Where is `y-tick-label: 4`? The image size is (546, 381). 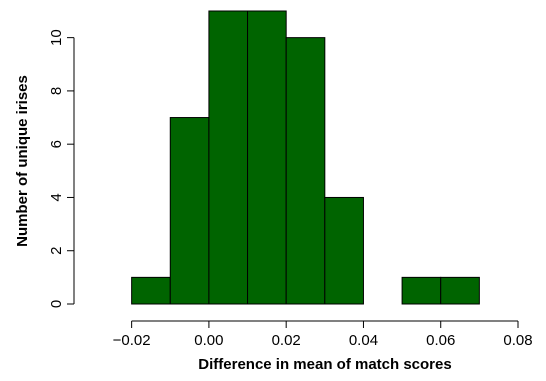
y-tick-label: 4 is located at coordinates (56, 197).